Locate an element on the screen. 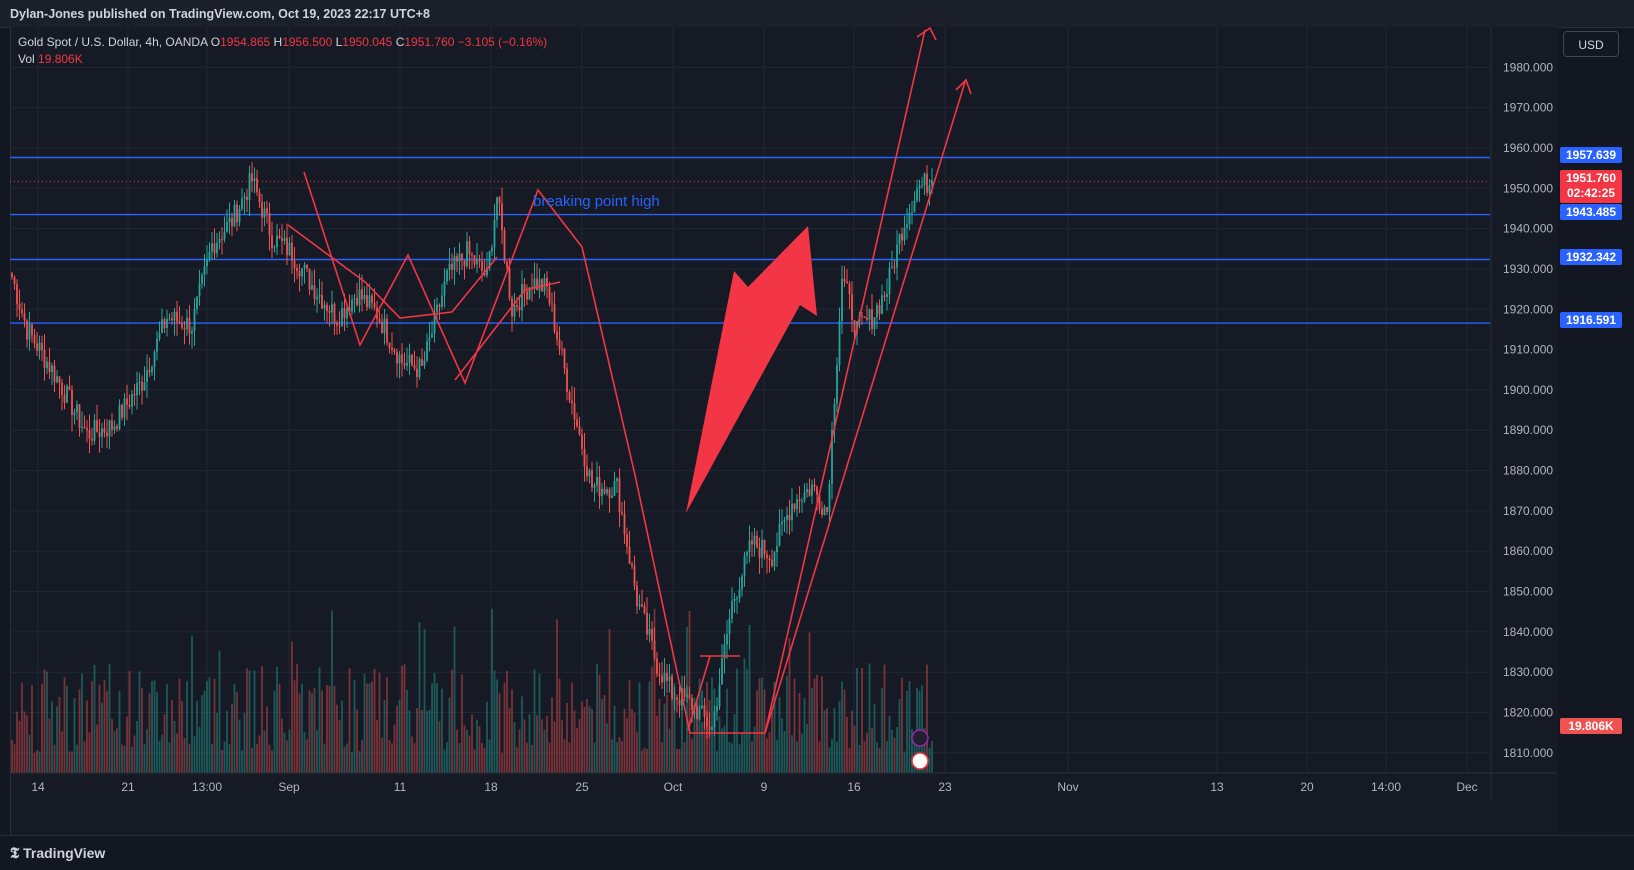  price-tick-label: 1830.000 is located at coordinates (1528, 672).